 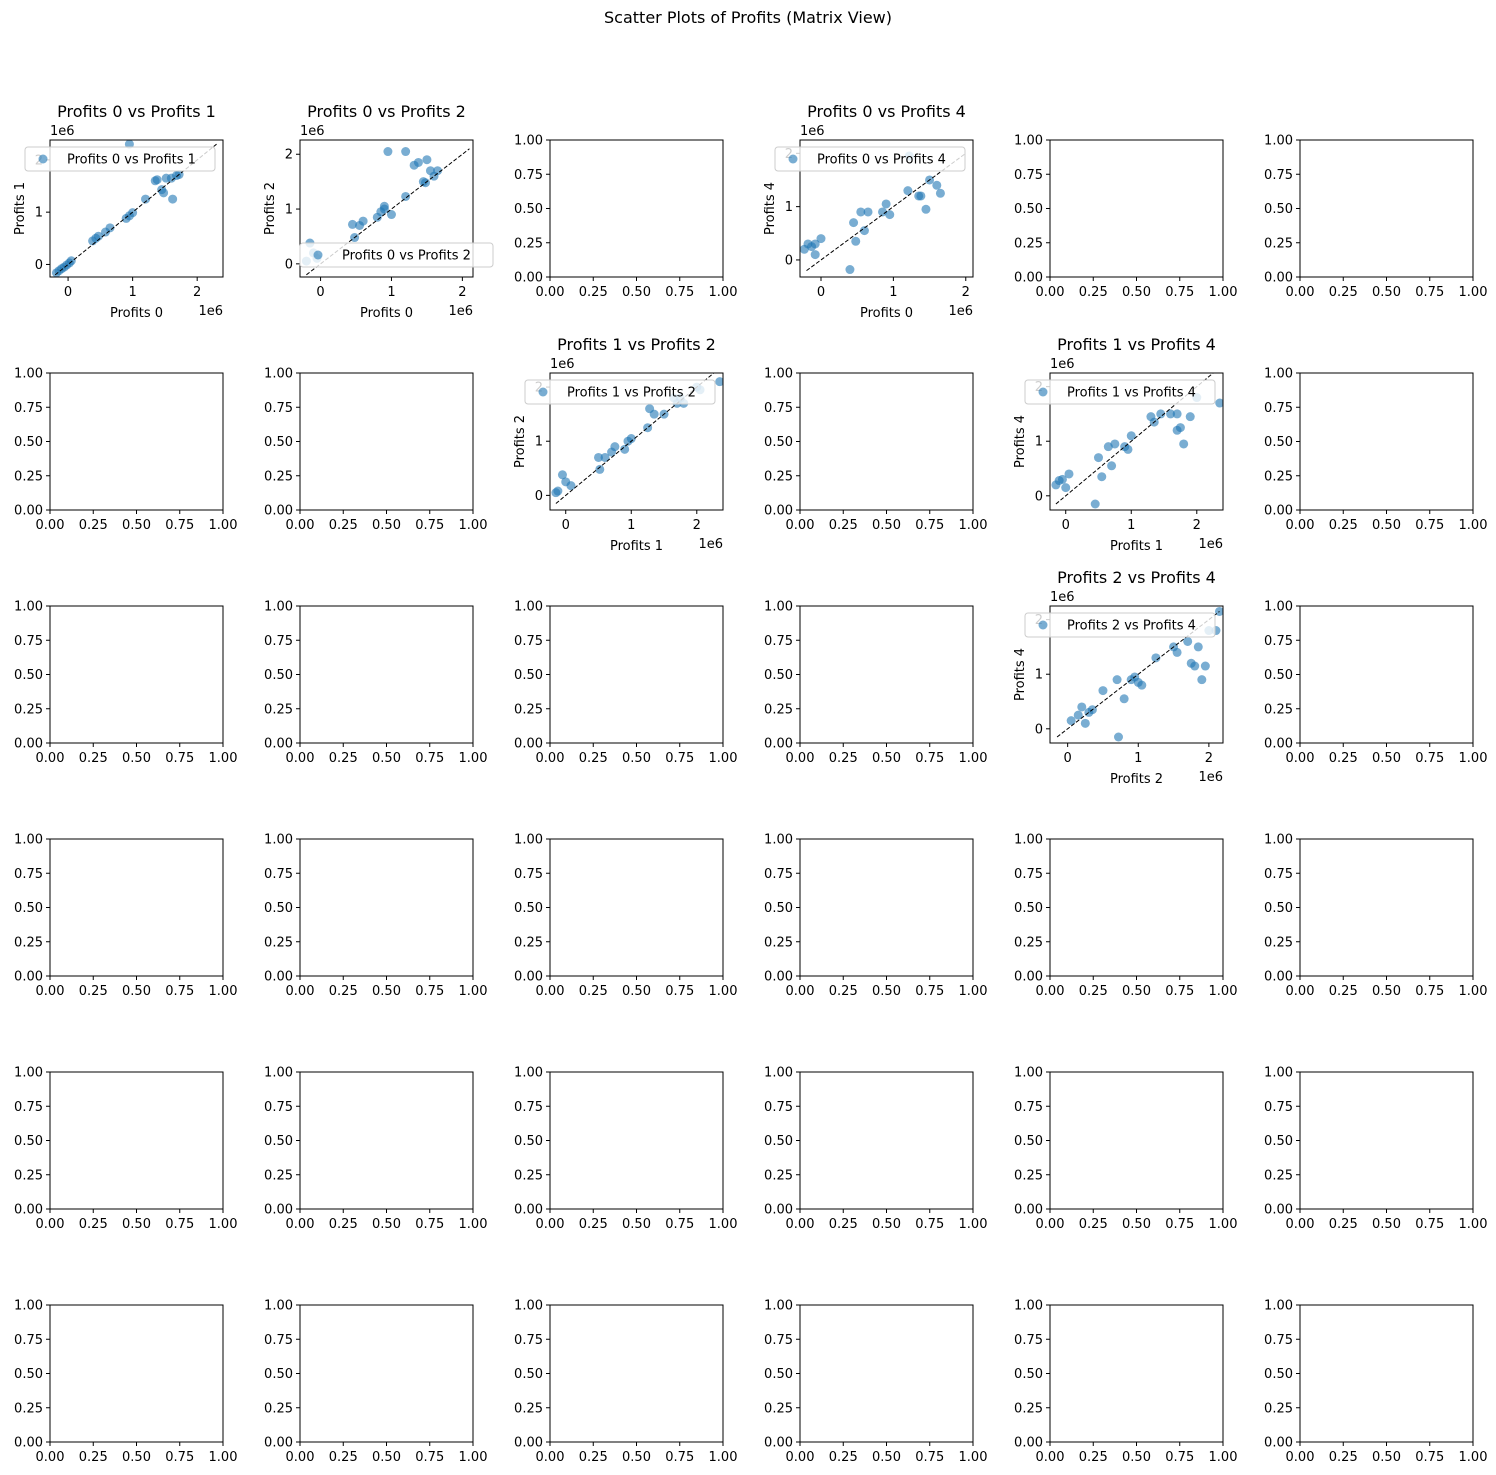 I want to click on x-tick-label: 0, so click(x=1066, y=525).